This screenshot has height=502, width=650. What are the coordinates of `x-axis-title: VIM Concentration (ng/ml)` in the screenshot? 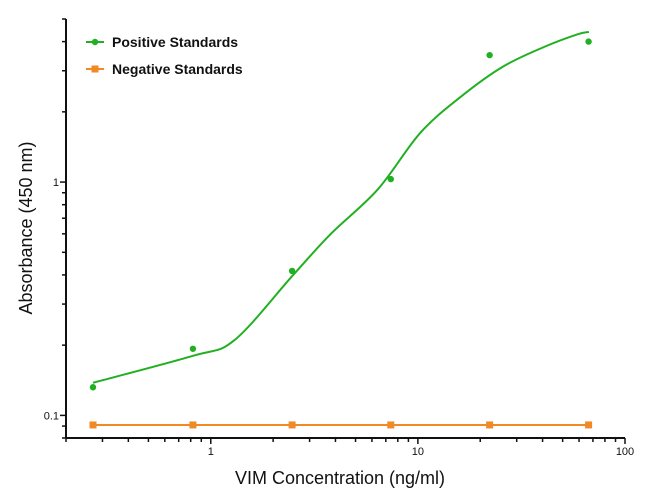 It's located at (340, 478).